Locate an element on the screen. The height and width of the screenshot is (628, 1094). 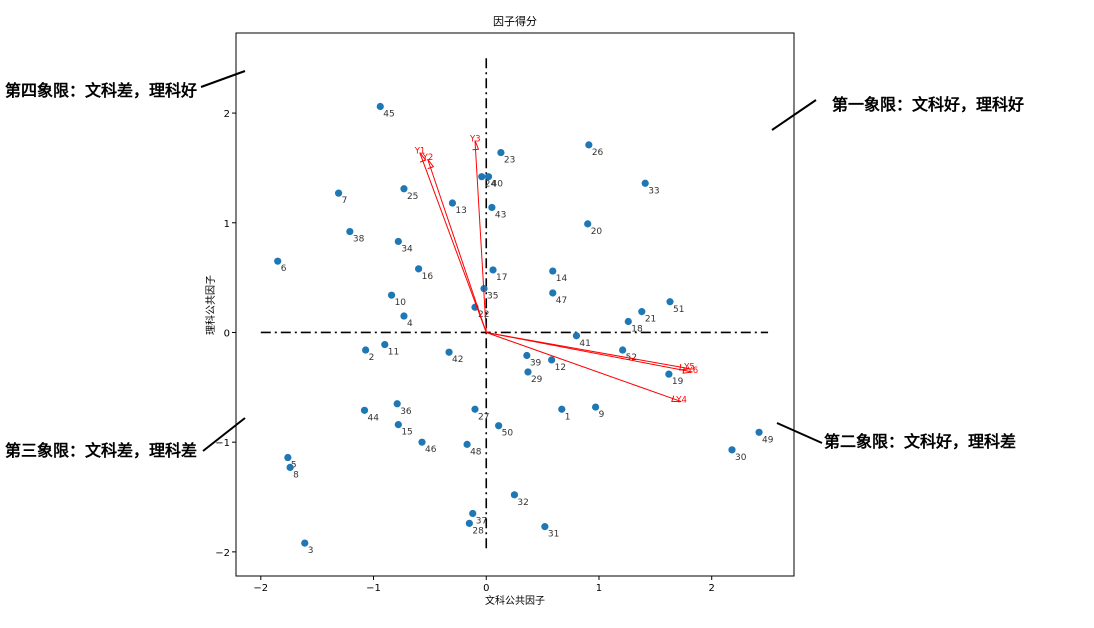
pointer-q1 is located at coordinates (794, 115).